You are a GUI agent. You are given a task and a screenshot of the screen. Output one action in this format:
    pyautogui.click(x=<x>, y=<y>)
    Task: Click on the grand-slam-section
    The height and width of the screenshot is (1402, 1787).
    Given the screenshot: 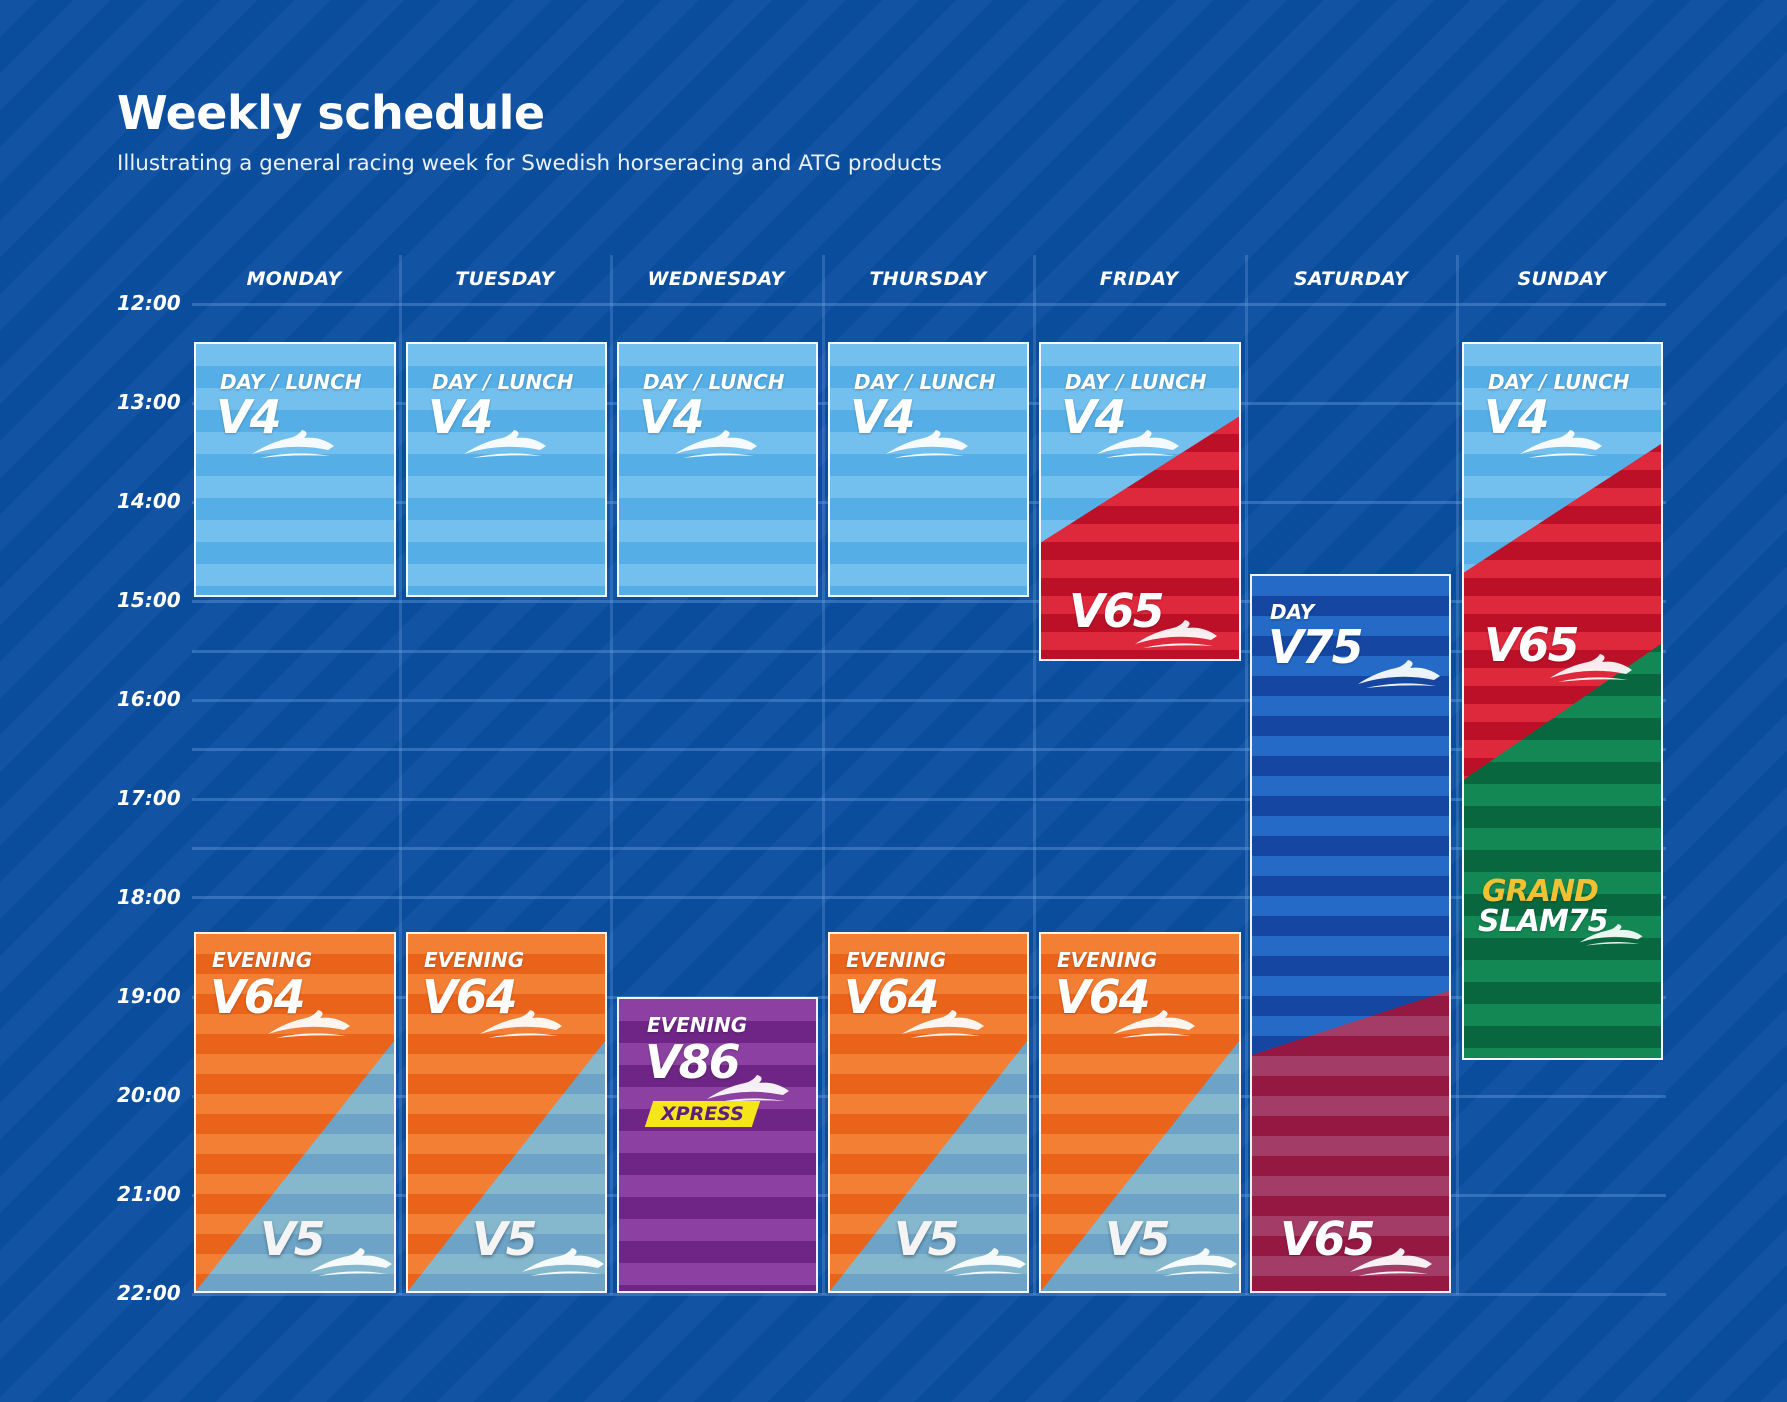 What is the action you would take?
    pyautogui.click(x=1562, y=850)
    